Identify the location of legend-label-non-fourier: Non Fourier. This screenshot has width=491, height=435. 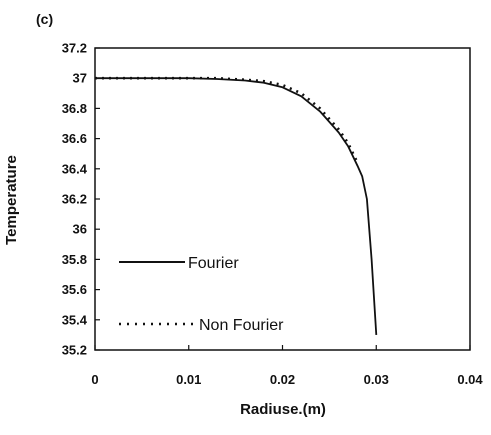
(241, 325).